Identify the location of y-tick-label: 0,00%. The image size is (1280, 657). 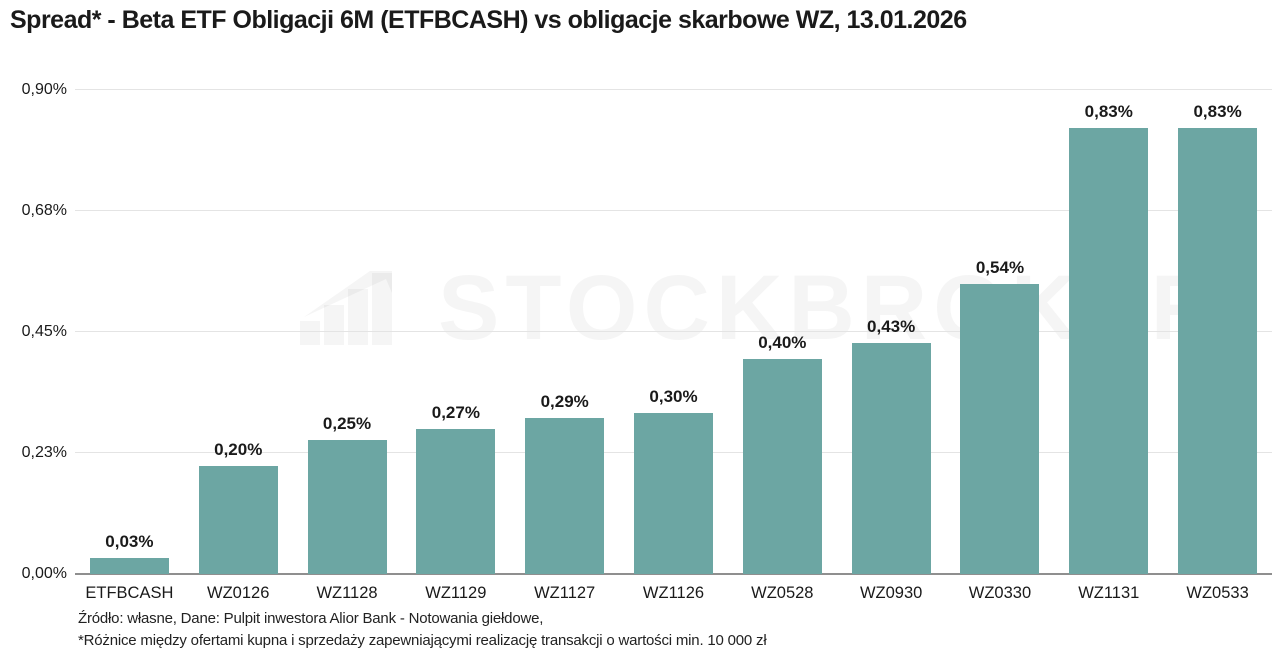
(44, 573).